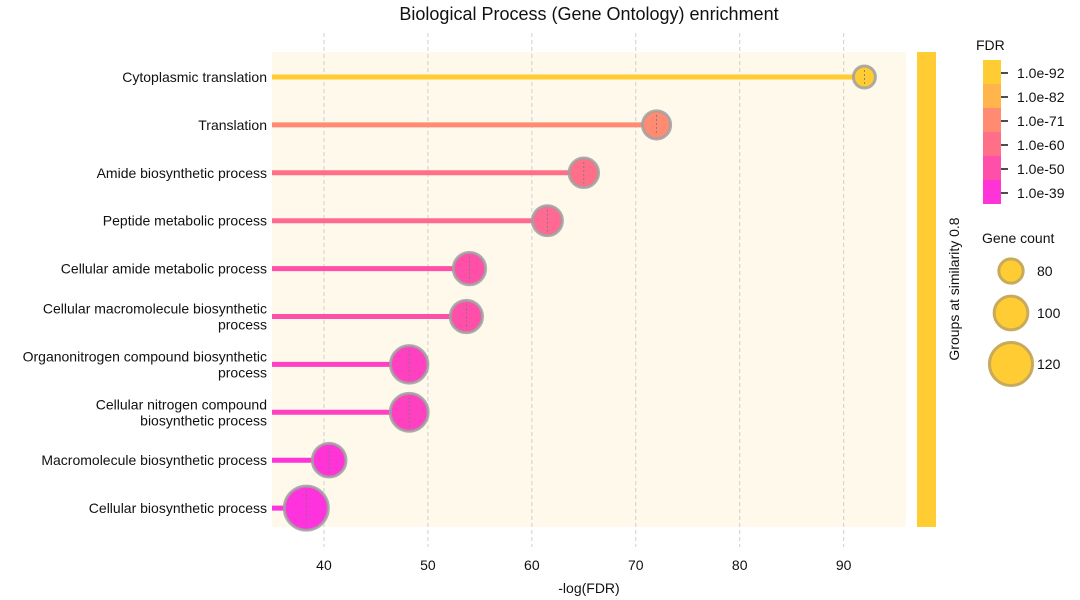  Describe the element at coordinates (1045, 271) in the screenshot. I see `gene-count-legend-label: 80` at that location.